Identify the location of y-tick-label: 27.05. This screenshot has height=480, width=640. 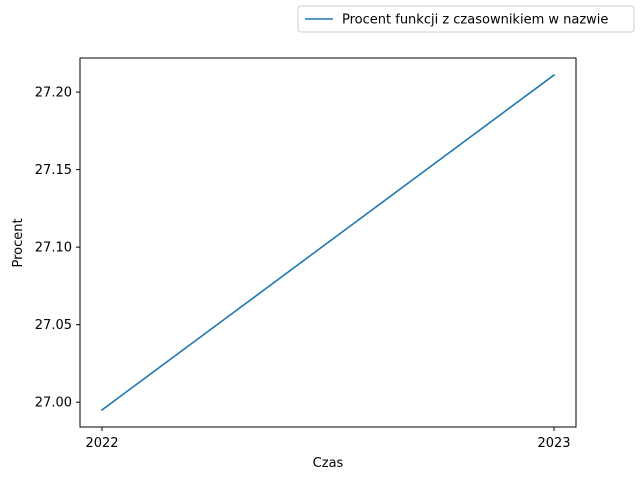
(53, 325).